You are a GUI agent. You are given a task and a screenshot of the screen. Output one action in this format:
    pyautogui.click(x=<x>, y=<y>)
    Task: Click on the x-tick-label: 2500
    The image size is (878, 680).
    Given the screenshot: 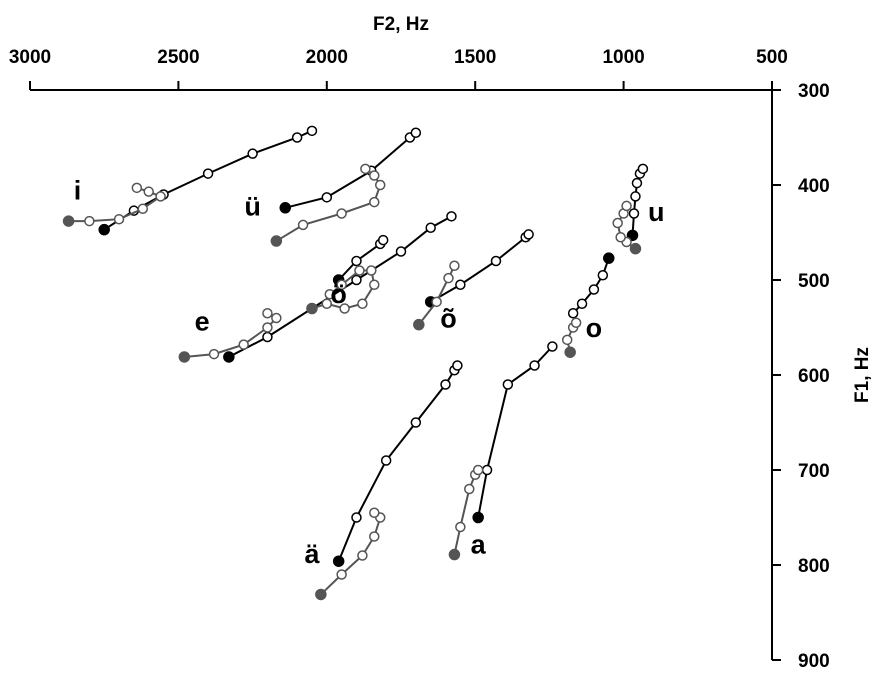 What is the action you would take?
    pyautogui.click(x=178, y=57)
    